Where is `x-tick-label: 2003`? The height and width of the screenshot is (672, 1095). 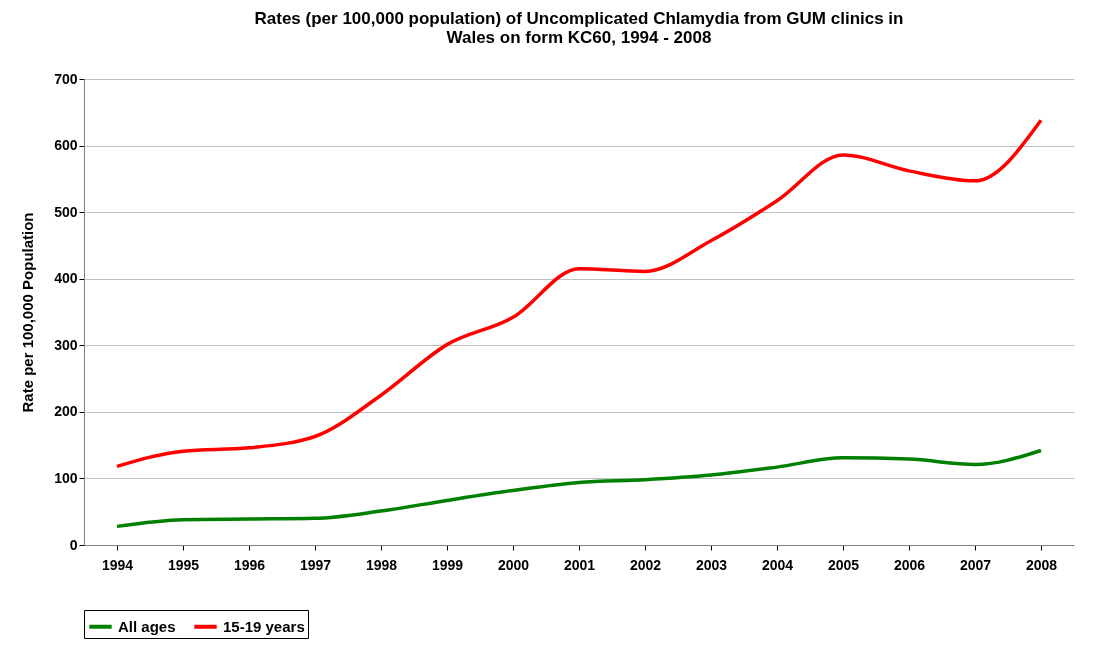
x-tick-label: 2003 is located at coordinates (711, 564).